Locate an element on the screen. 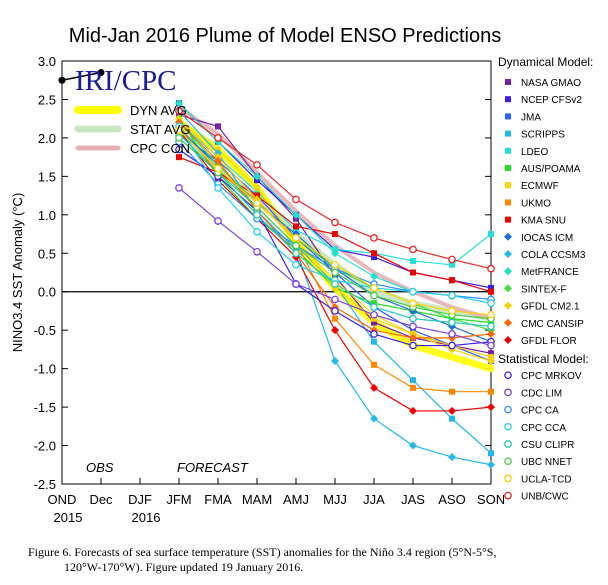 This screenshot has width=608, height=585. legend-marker-ucla-tcd is located at coordinates (508, 478).